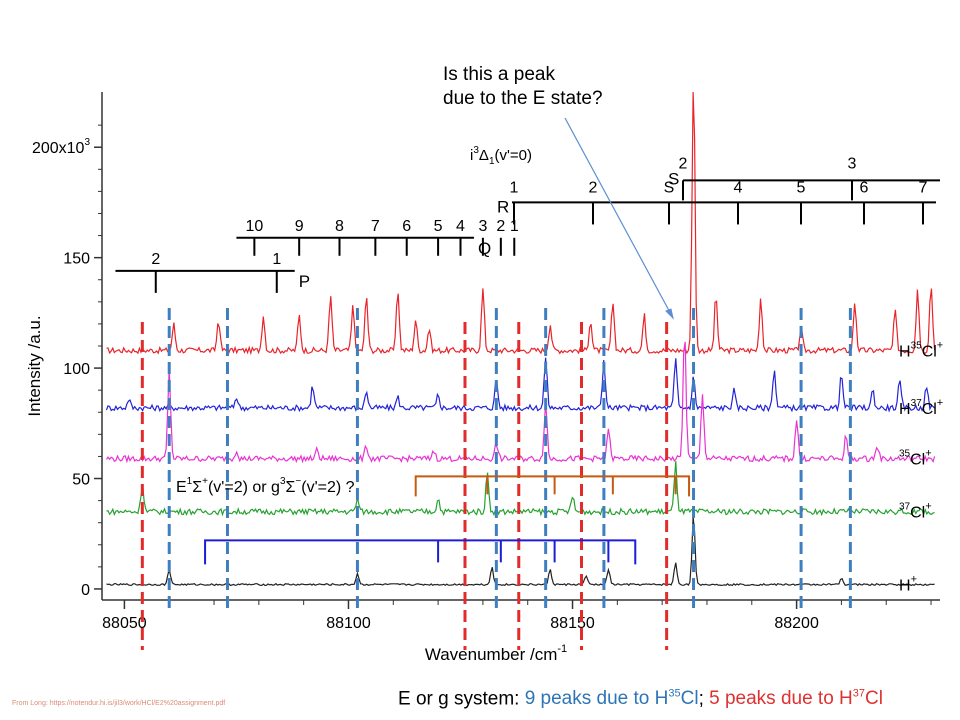 Image resolution: width=960 pixels, height=720 pixels. What do you see at coordinates (181, 487) in the screenshot?
I see `e-label-e: E` at bounding box center [181, 487].